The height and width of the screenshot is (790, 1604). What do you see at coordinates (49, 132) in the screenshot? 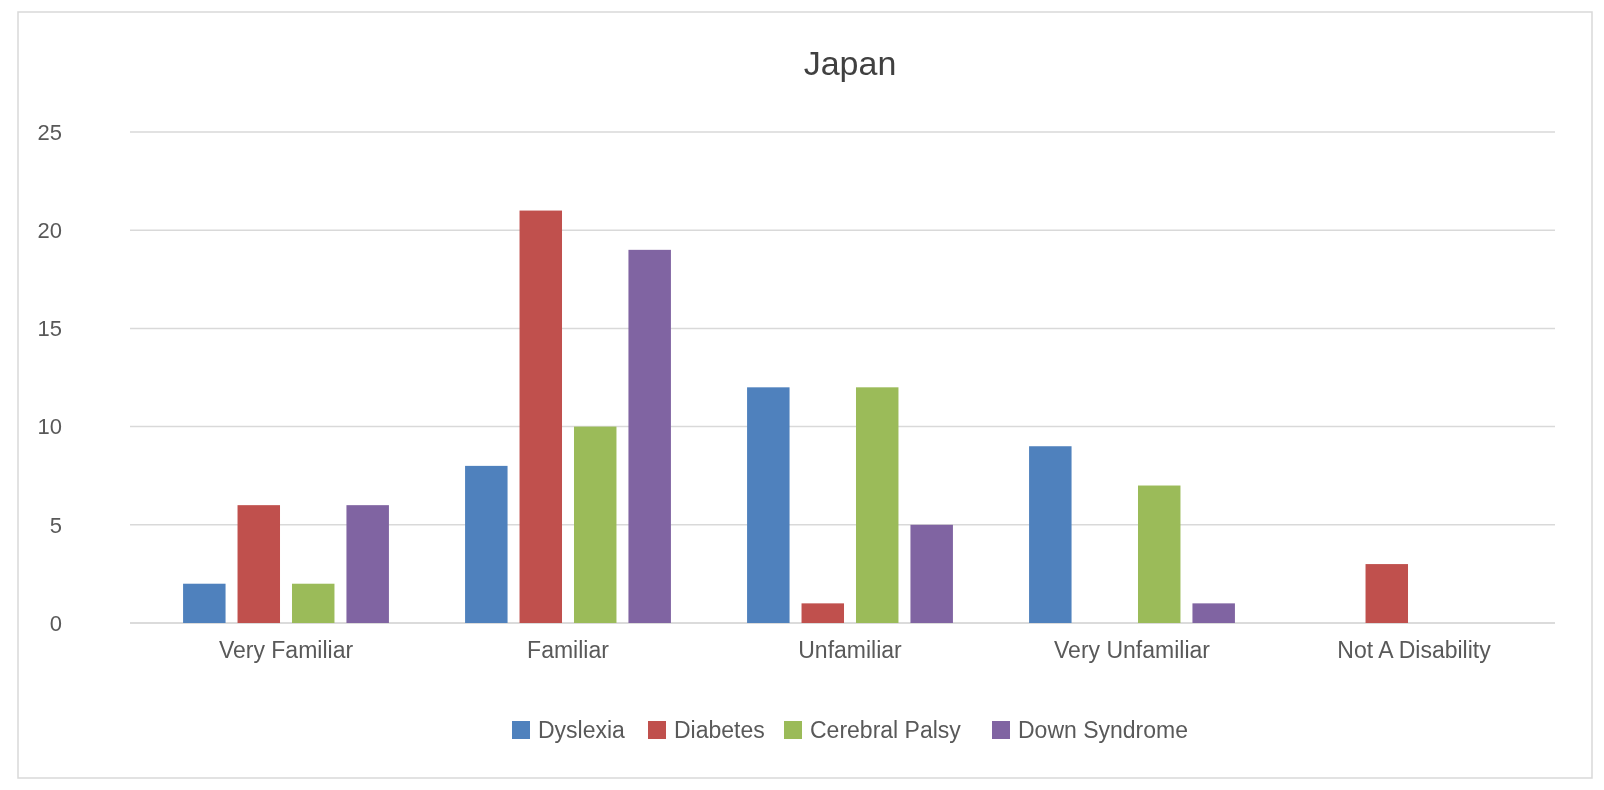
I see `y-tick-label: 25` at bounding box center [49, 132].